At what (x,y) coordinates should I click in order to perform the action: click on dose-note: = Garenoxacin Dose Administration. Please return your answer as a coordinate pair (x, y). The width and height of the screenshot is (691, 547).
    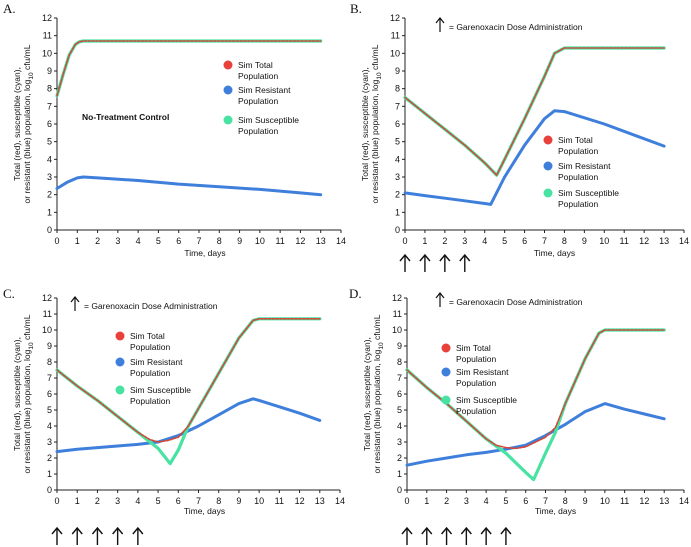
    Looking at the image, I should click on (516, 302).